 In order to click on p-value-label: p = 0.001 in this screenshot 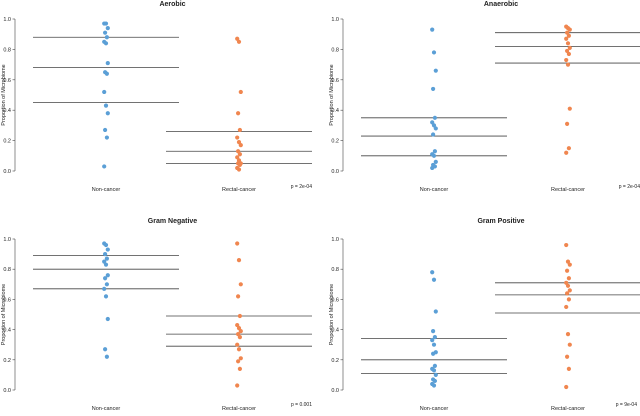, I will do `click(301, 405)`.